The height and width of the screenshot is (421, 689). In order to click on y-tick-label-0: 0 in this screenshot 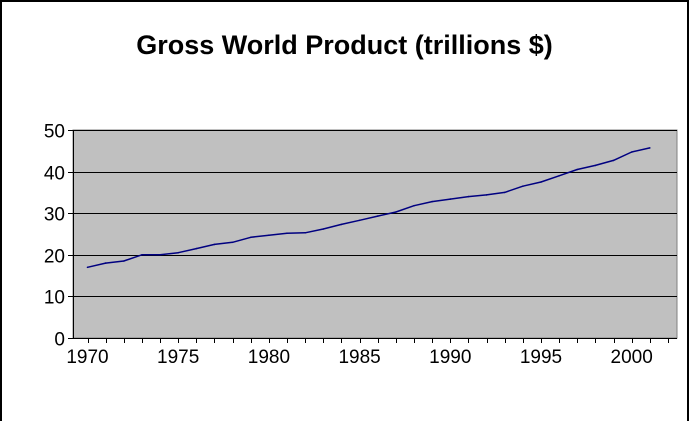, I will do `click(59, 340)`.